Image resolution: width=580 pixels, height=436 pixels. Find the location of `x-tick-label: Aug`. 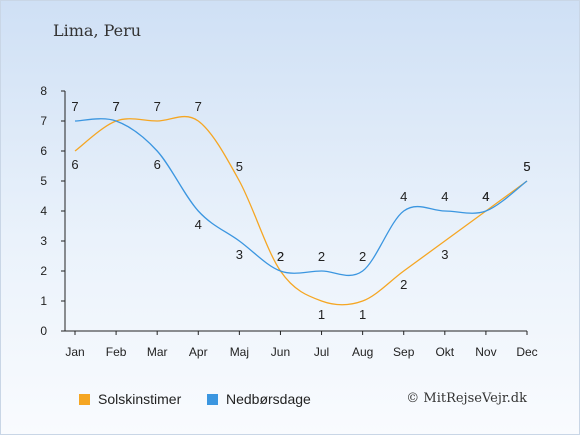

x-tick-label: Aug is located at coordinates (362, 352).